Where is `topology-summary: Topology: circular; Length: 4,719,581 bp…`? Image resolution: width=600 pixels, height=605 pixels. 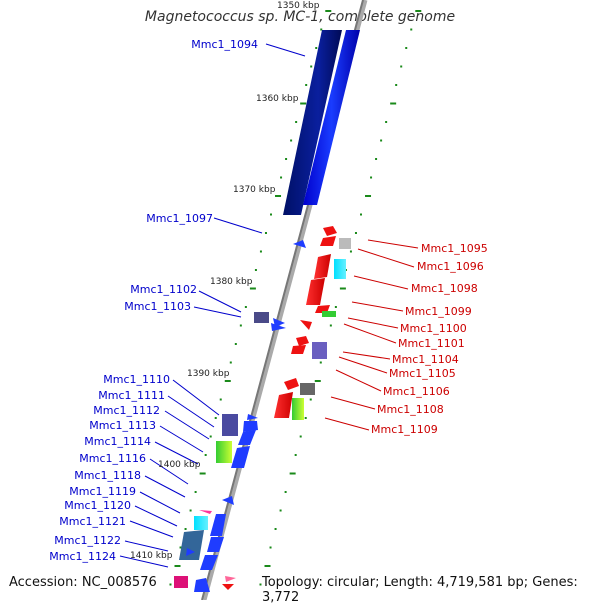
topology-summary: Topology: circular; Length: 4,719,581 bp… is located at coordinates (431, 590).